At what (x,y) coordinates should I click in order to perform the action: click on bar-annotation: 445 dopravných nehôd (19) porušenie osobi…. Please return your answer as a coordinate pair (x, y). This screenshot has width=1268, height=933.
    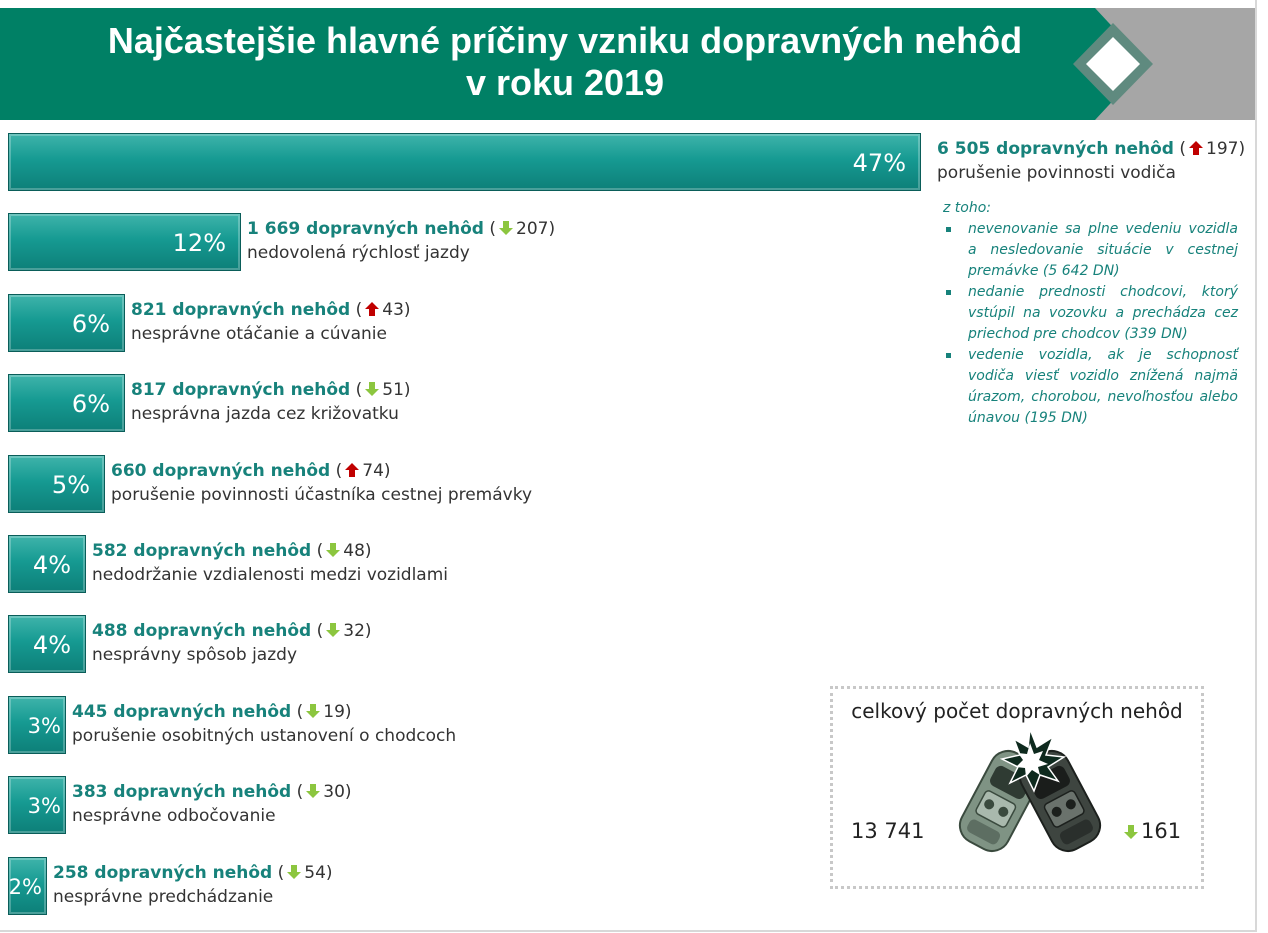
    Looking at the image, I should click on (264, 724).